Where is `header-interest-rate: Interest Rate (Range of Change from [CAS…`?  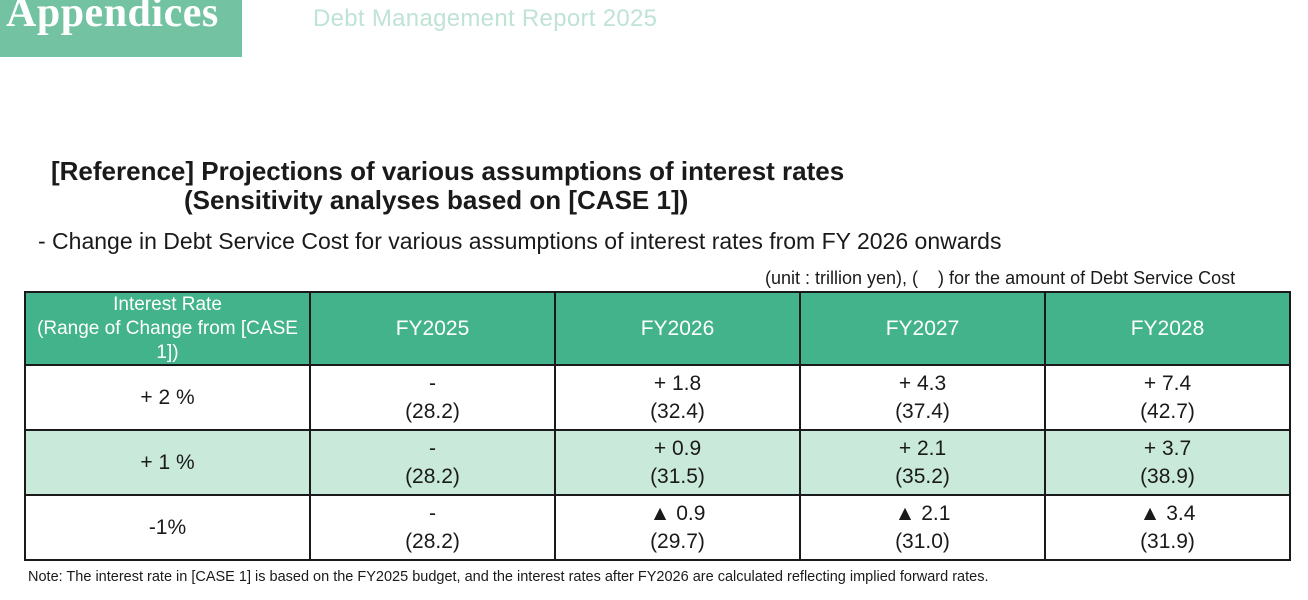 header-interest-rate: Interest Rate (Range of Change from [CAS… is located at coordinates (167, 328).